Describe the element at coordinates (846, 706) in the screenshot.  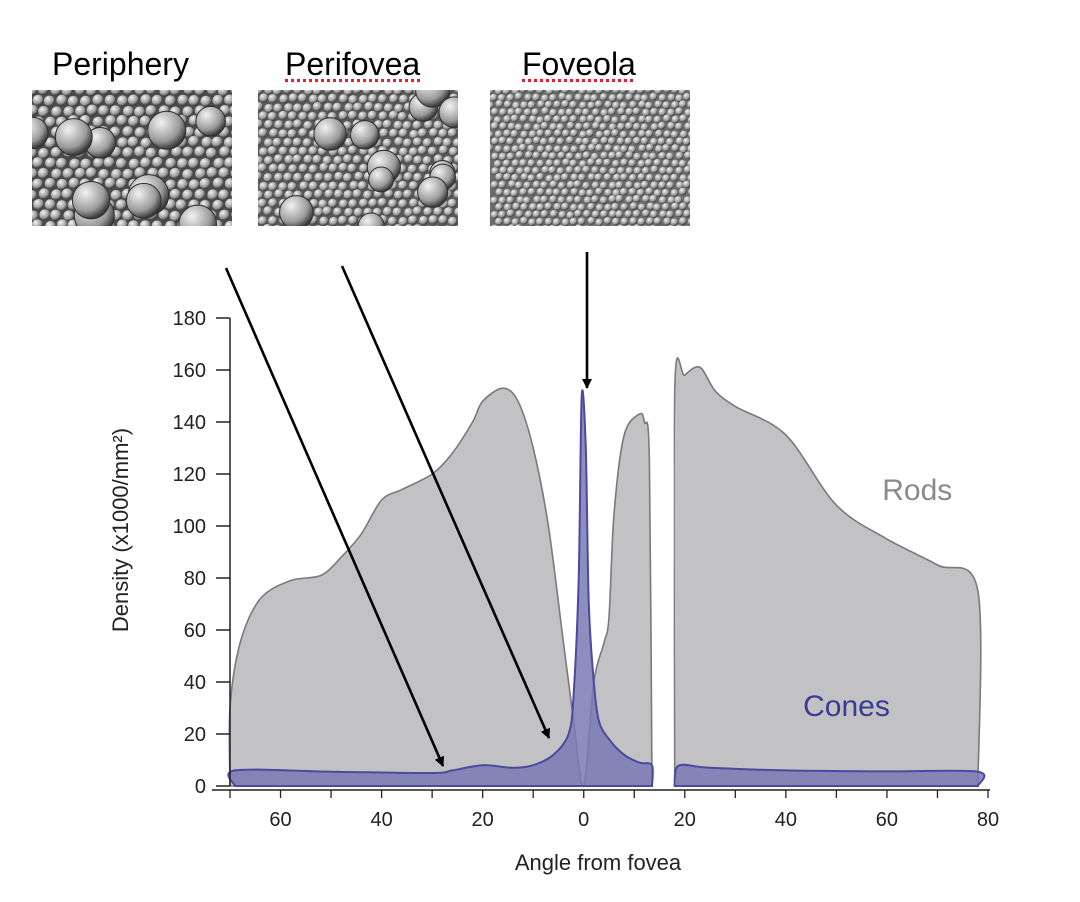
I see `cones-series-label: Cones` at that location.